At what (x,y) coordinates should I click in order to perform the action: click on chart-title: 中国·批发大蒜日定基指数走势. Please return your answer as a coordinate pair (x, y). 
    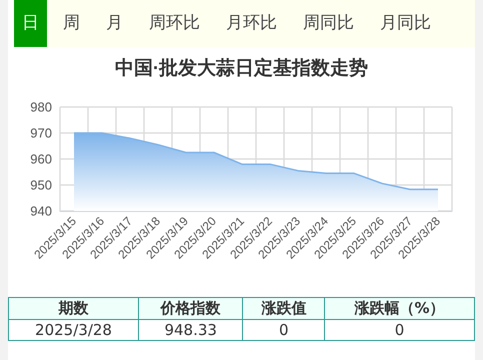
    Looking at the image, I should click on (241, 68).